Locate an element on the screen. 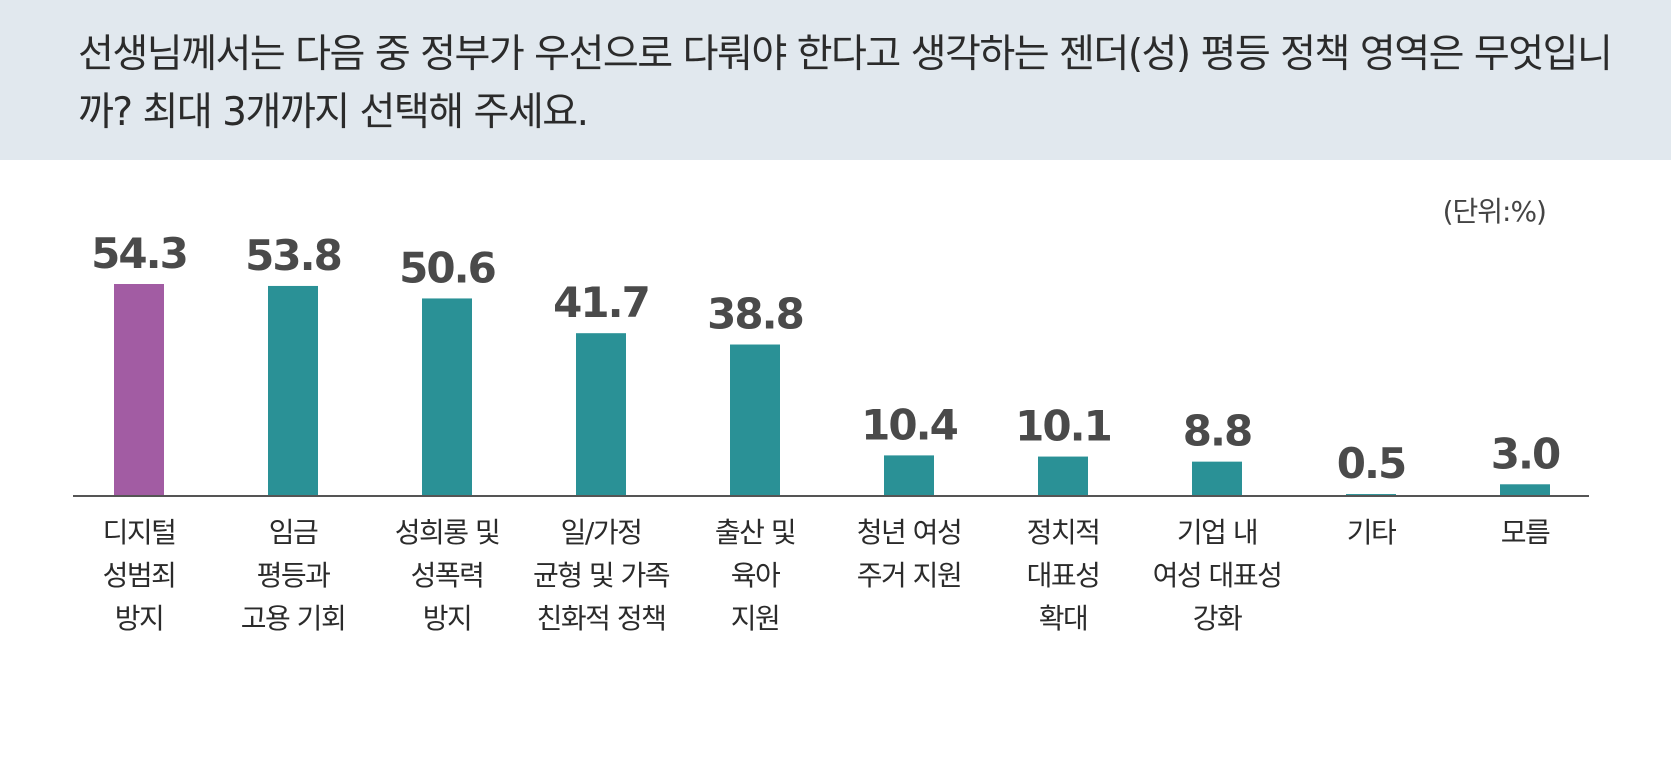 The height and width of the screenshot is (773, 1671). category-label: 강화 is located at coordinates (1217, 618).